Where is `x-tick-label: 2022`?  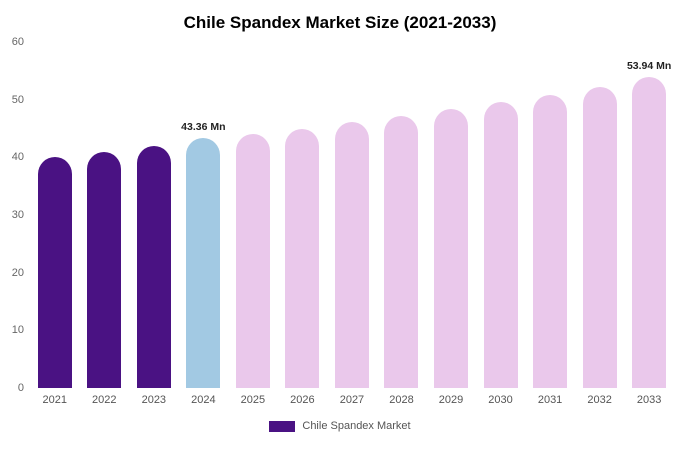
x-tick-label: 2022 is located at coordinates (104, 400).